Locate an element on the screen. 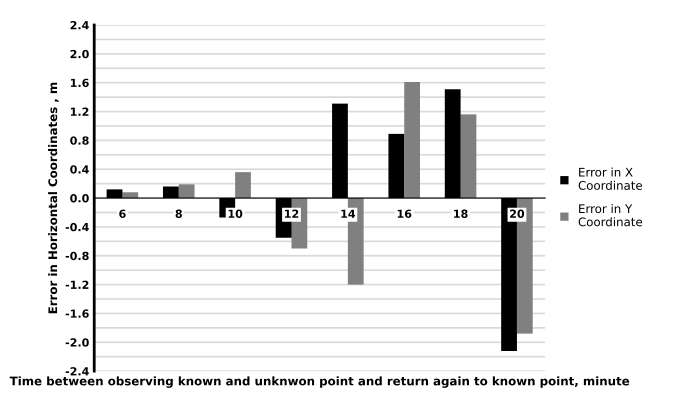 The image size is (673, 417). x-tick-label: 10 is located at coordinates (235, 214).